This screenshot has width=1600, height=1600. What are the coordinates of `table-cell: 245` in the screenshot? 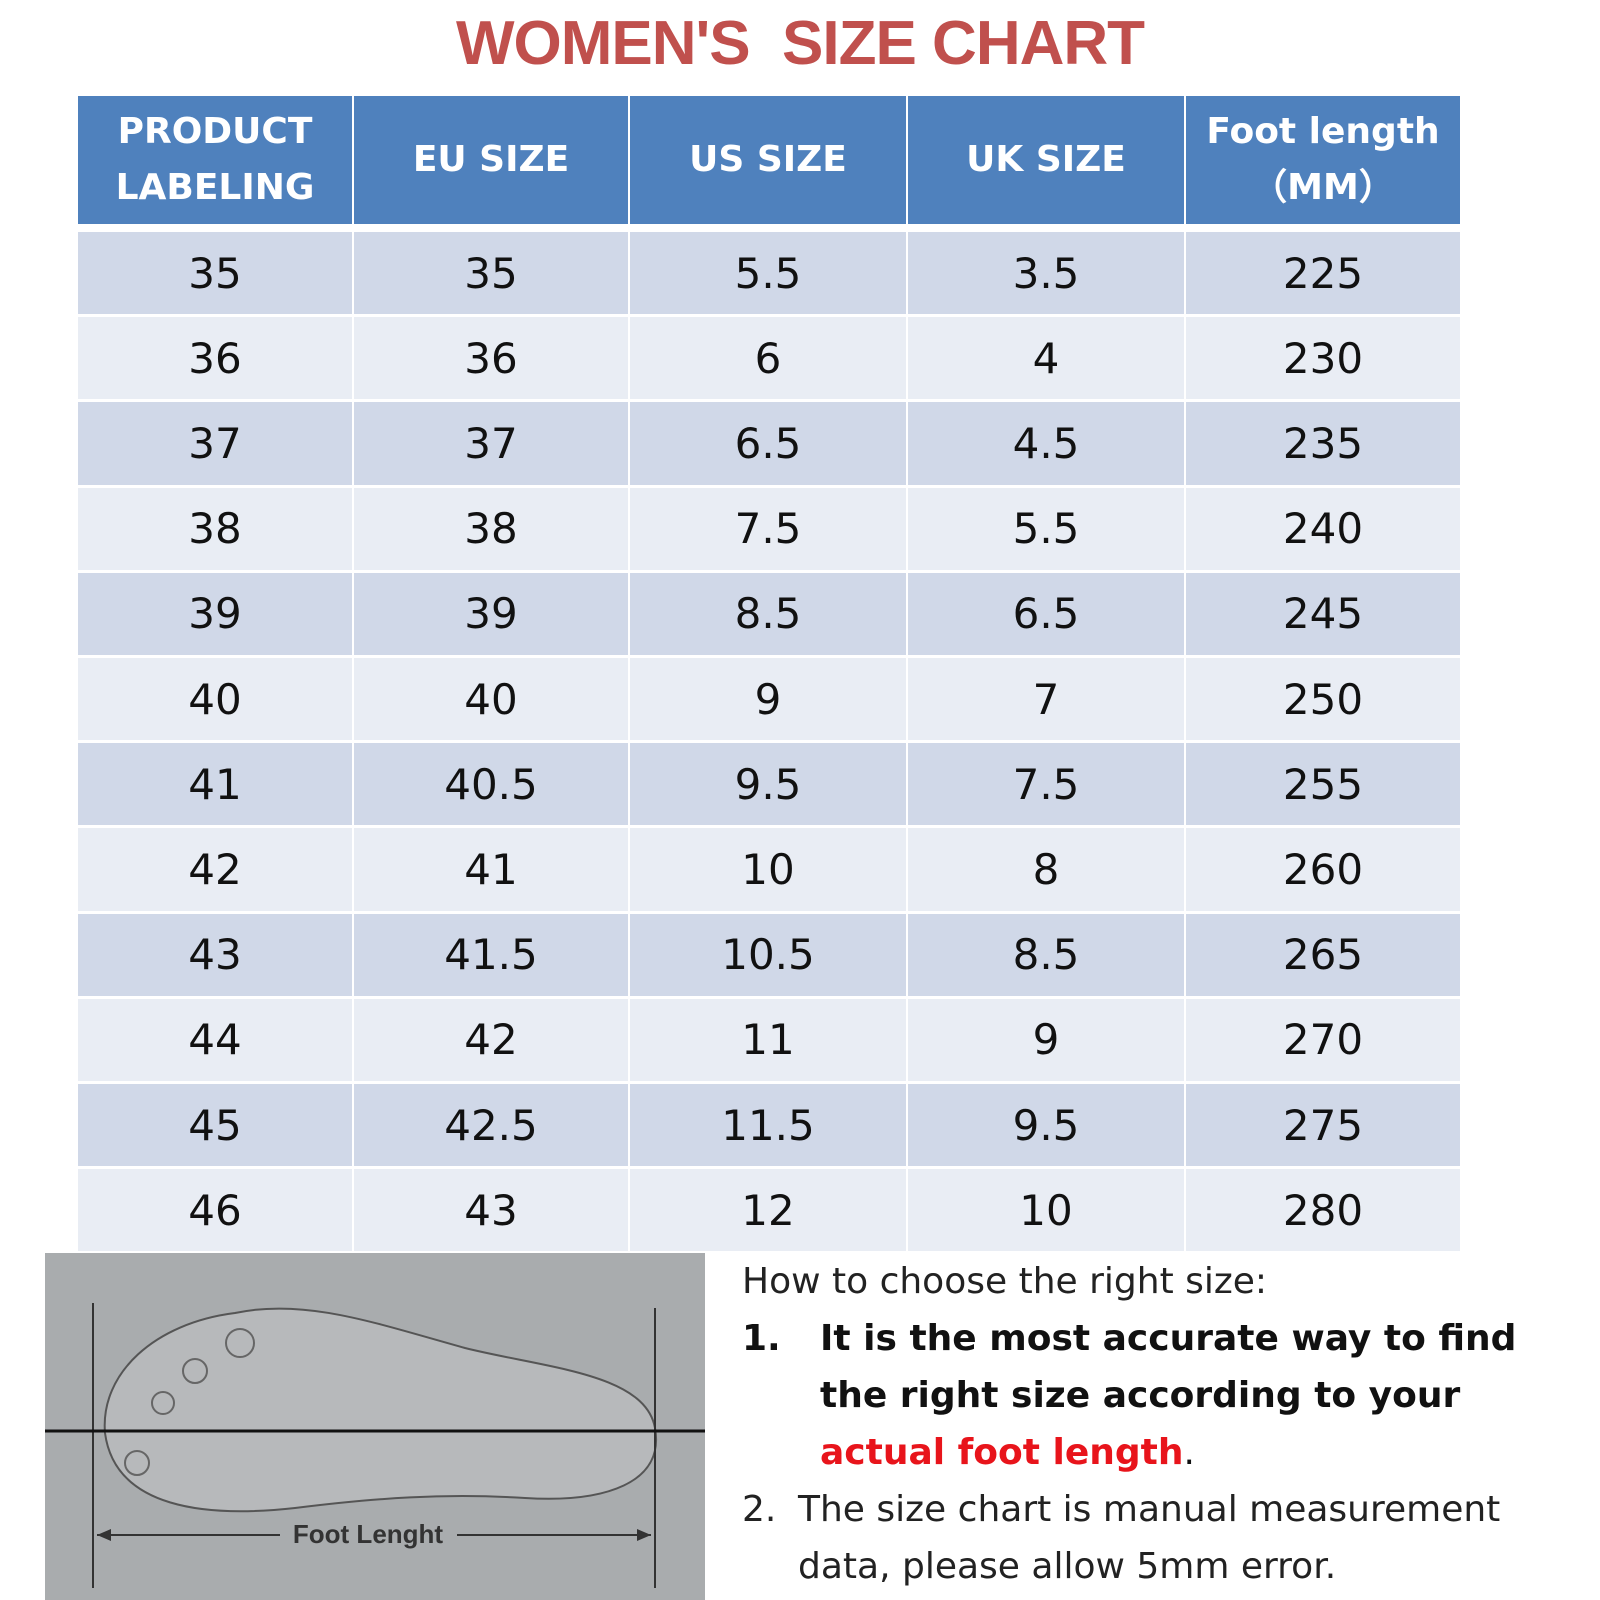 It's located at (1323, 613).